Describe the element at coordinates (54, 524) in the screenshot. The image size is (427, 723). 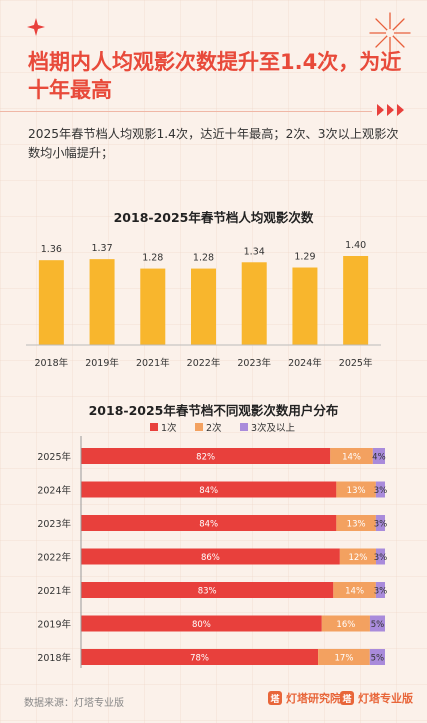
I see `y-tick-label: 2023年` at that location.